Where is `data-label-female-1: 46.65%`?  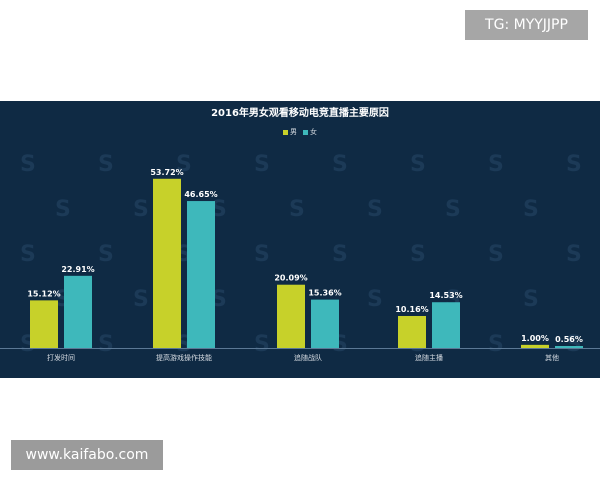
data-label-female-1: 46.65% is located at coordinates (200, 194).